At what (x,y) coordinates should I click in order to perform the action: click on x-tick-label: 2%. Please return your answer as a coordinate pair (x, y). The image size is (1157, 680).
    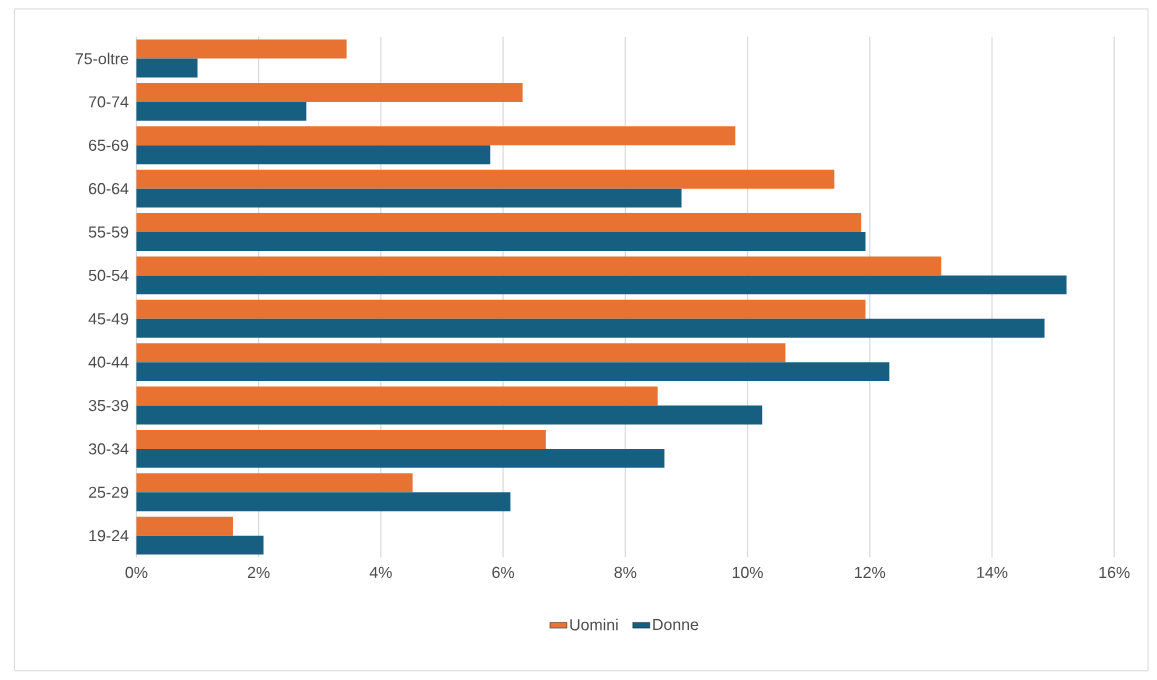
    Looking at the image, I should click on (258, 572).